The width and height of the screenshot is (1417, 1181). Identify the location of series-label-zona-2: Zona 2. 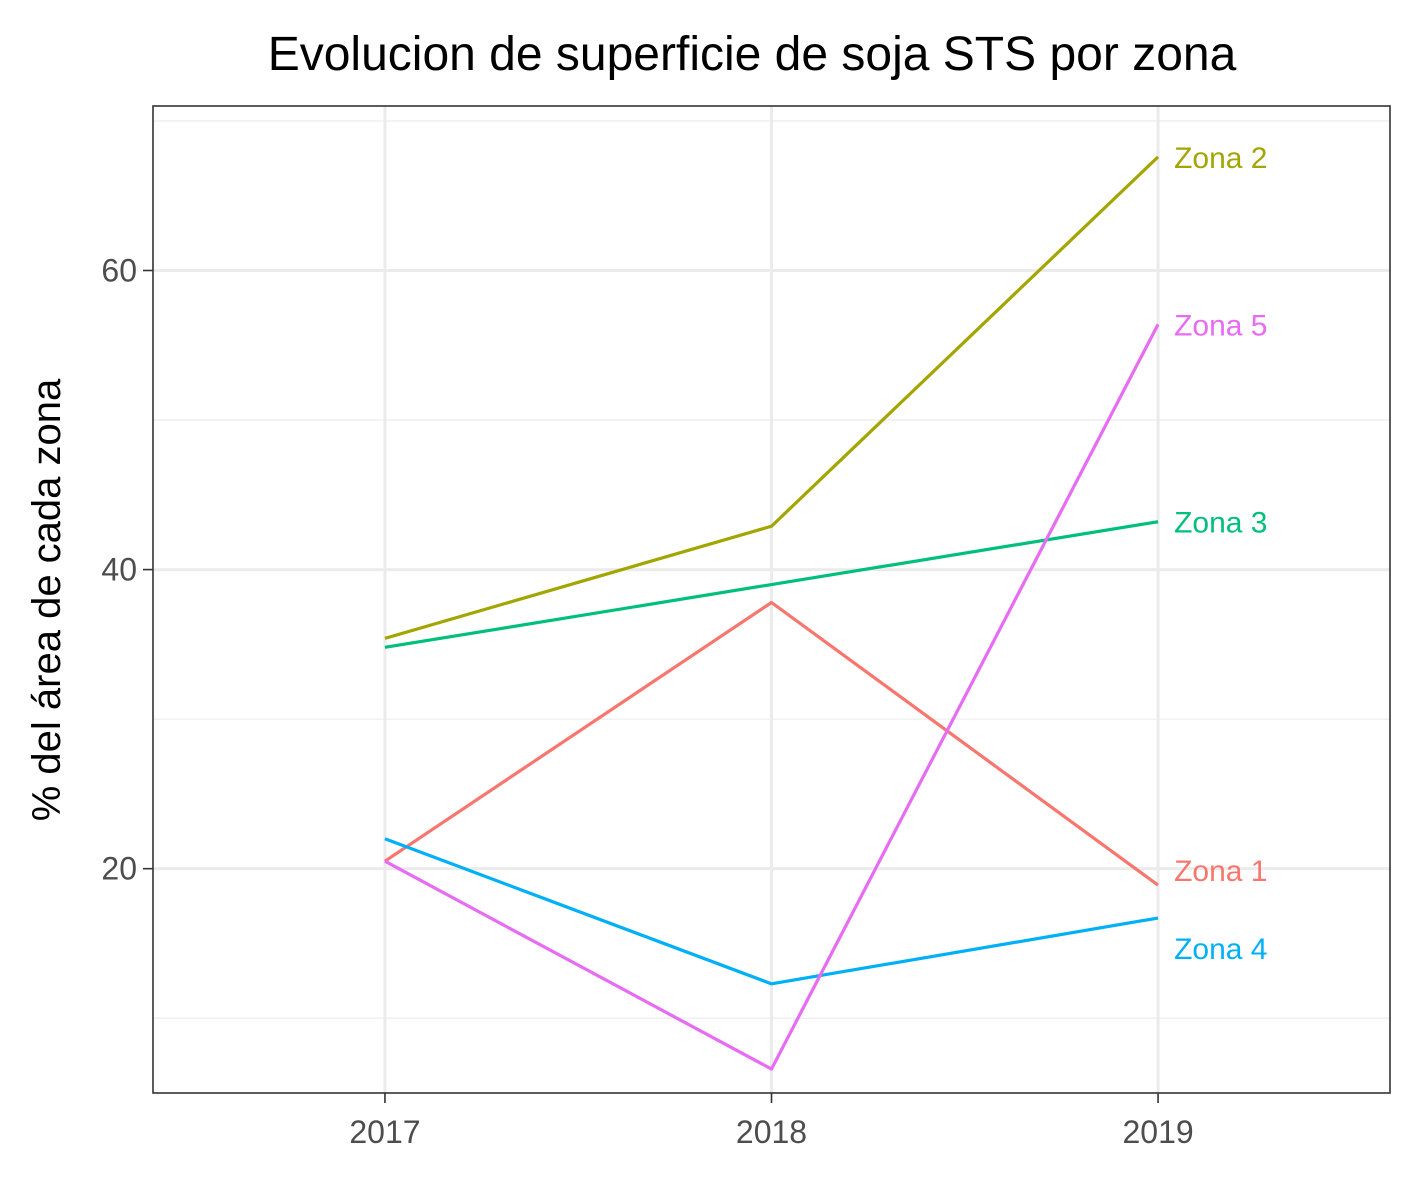
(1220, 158).